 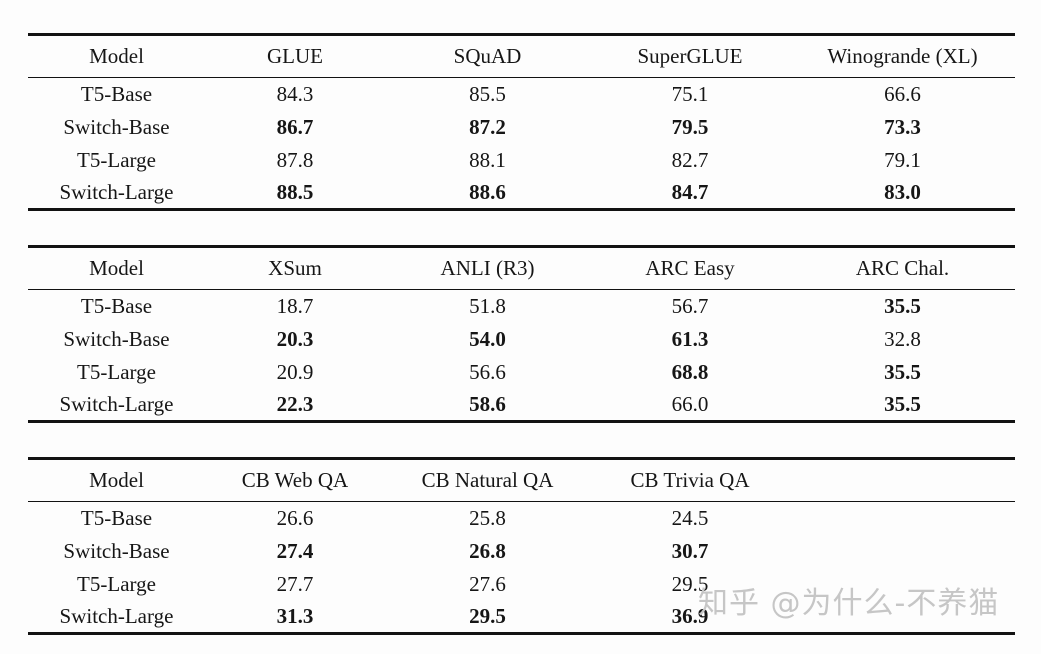 I want to click on table-row: Switch-Large 22.3 58.6 66.0 35.5, so click(x=521, y=405).